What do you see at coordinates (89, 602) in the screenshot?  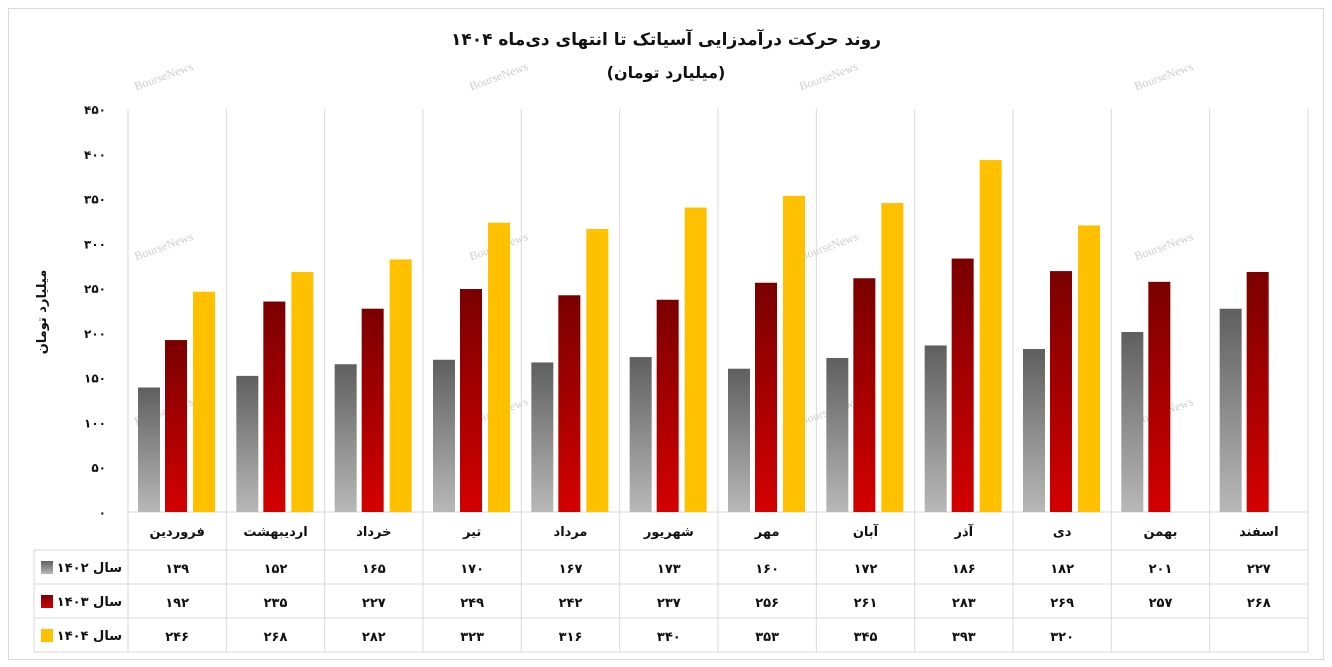 I see `legend-label: سال ۱۴۰۳` at bounding box center [89, 602].